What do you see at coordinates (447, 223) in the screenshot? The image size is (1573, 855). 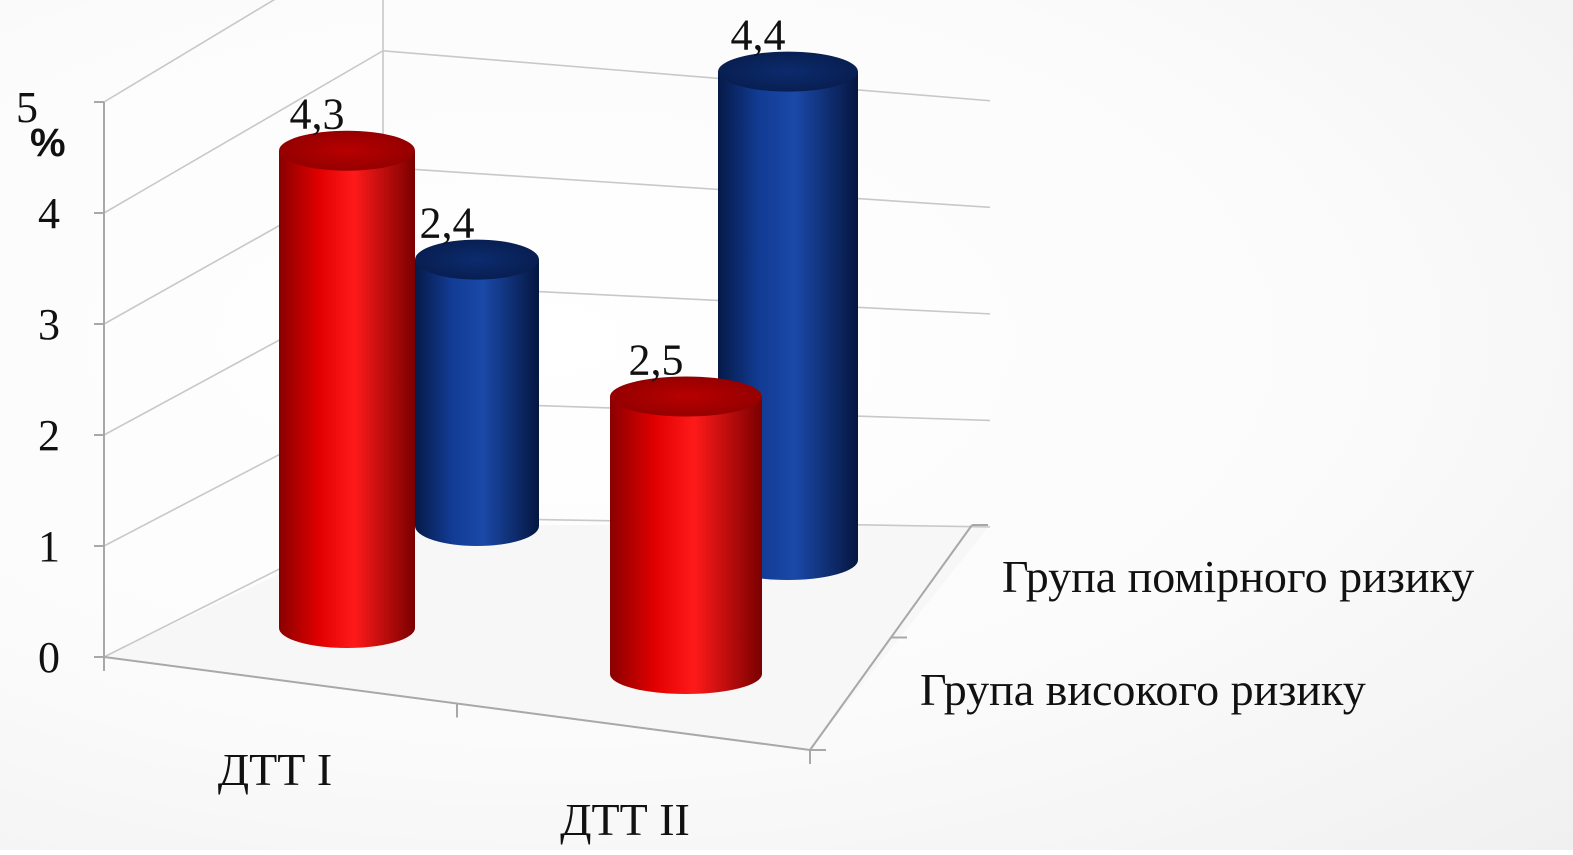 I see `data-label: 2,4` at bounding box center [447, 223].